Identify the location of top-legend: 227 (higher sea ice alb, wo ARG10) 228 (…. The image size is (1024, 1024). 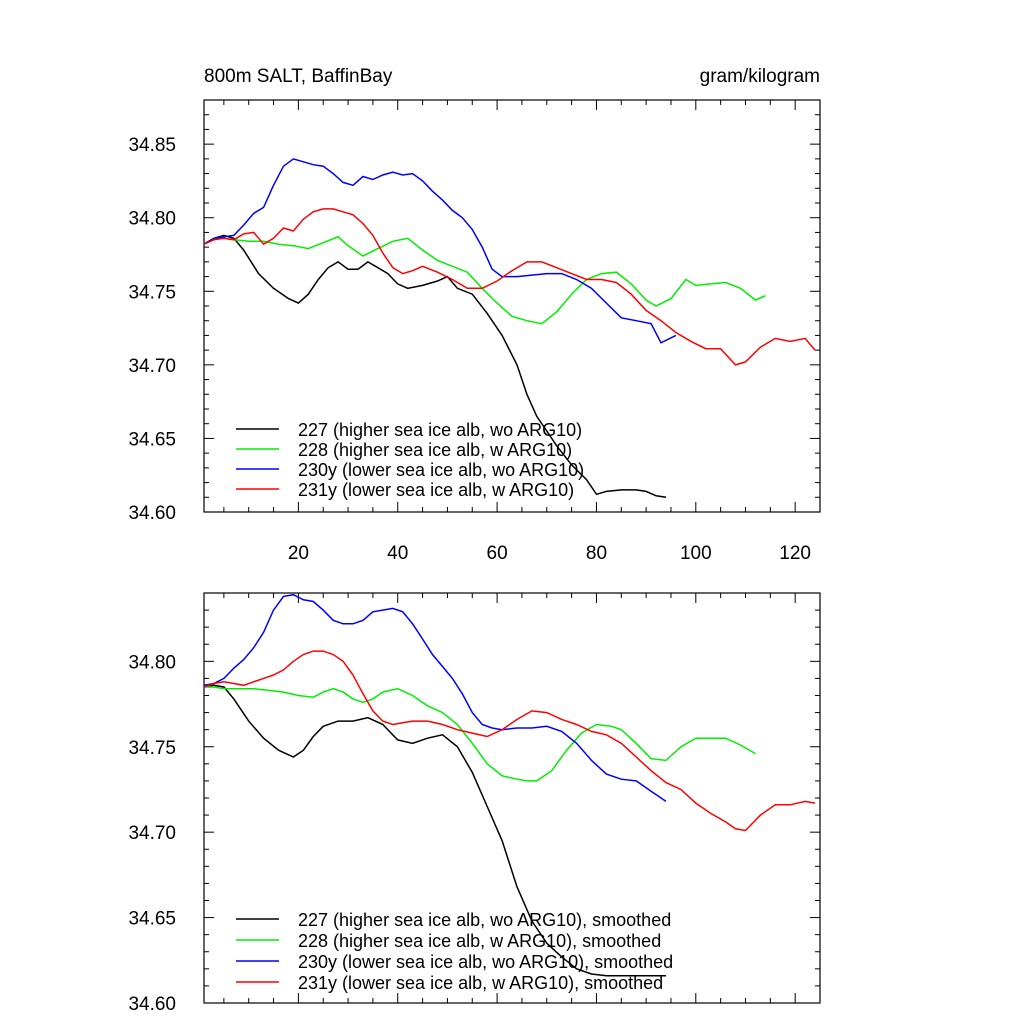
(410, 460).